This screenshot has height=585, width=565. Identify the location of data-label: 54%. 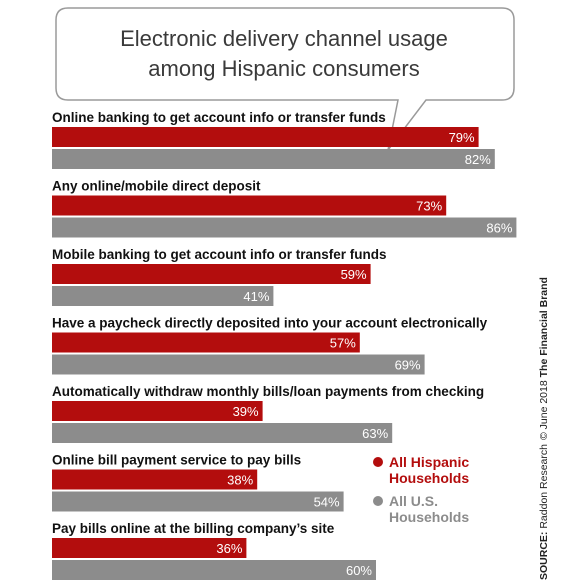
(327, 502).